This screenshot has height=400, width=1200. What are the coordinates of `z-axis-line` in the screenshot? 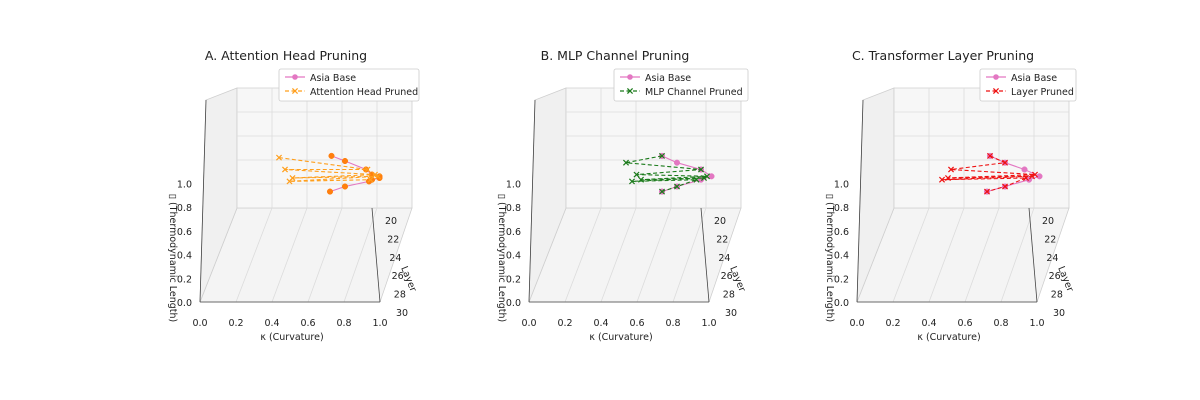 It's located at (203, 201).